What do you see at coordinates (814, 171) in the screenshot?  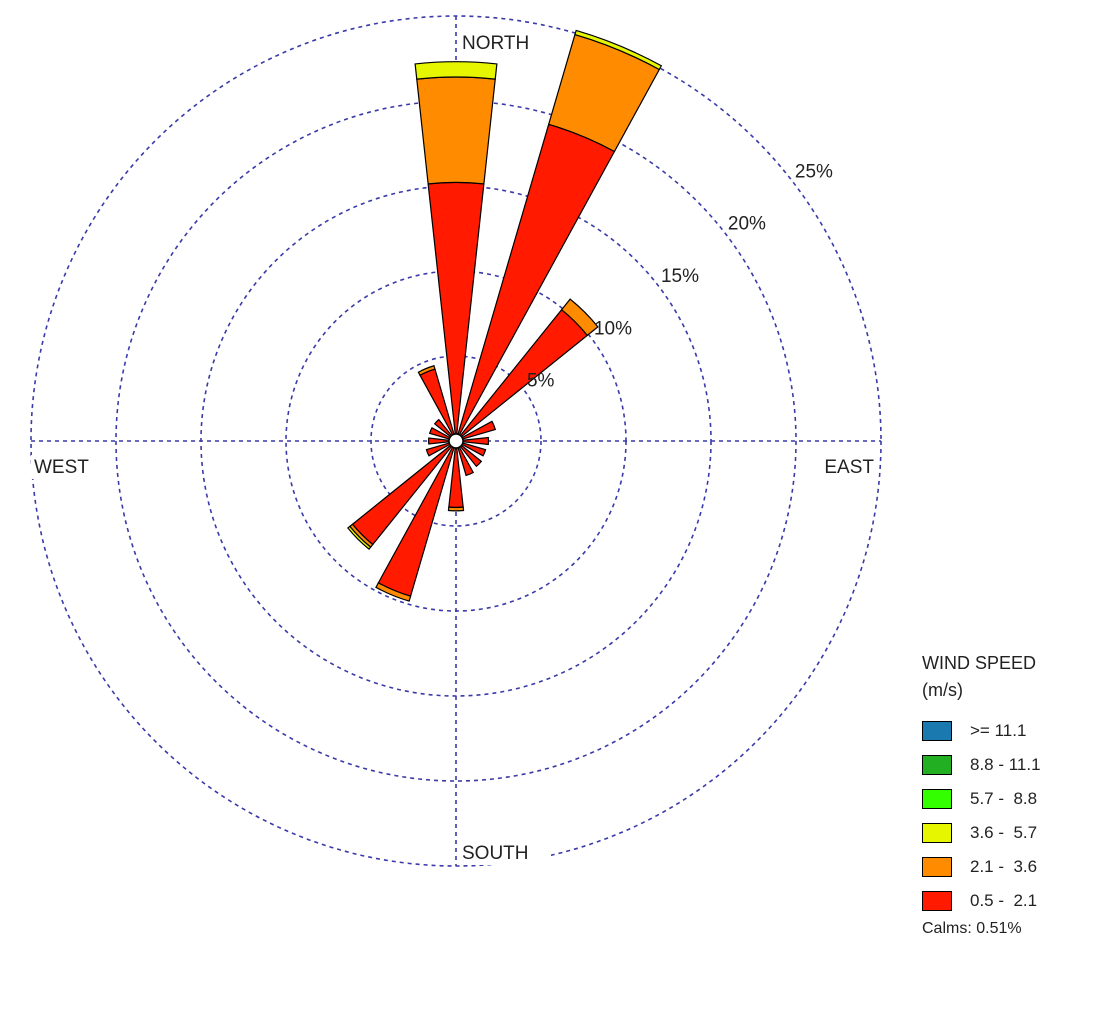 I see `ring-label-25: 25%` at bounding box center [814, 171].